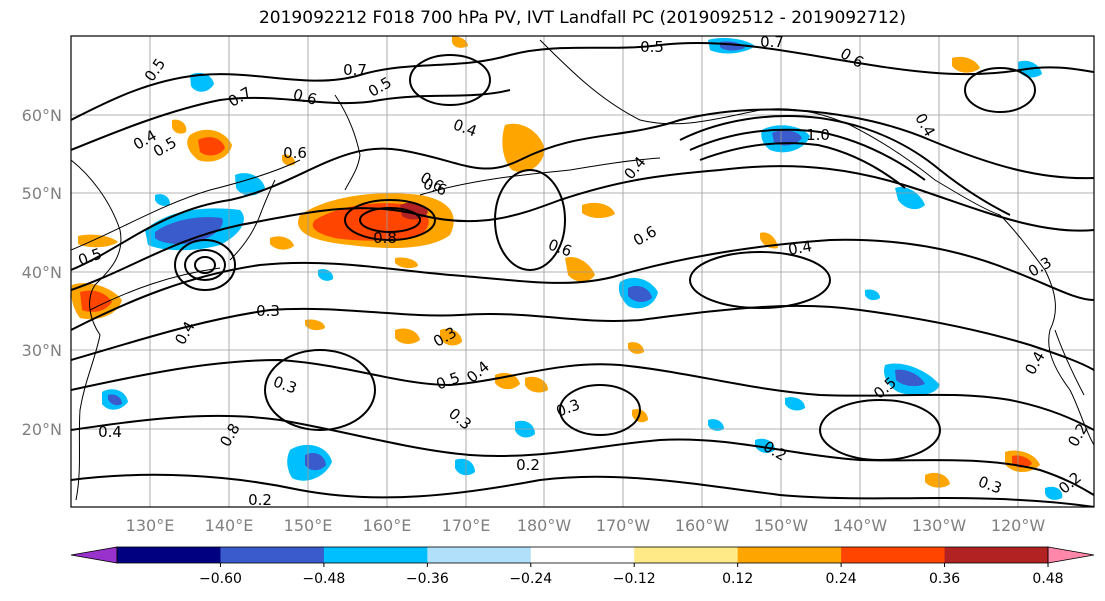 The height and width of the screenshot is (601, 1105). I want to click on coastline-aleutians, so click(540, 176).